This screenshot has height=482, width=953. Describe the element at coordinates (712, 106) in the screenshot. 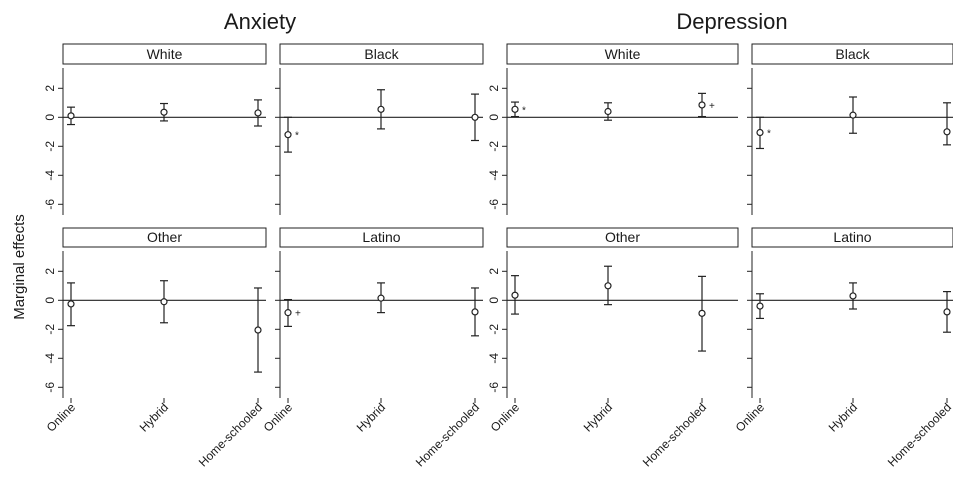

I see `significance-marker-depression-white: +` at that location.